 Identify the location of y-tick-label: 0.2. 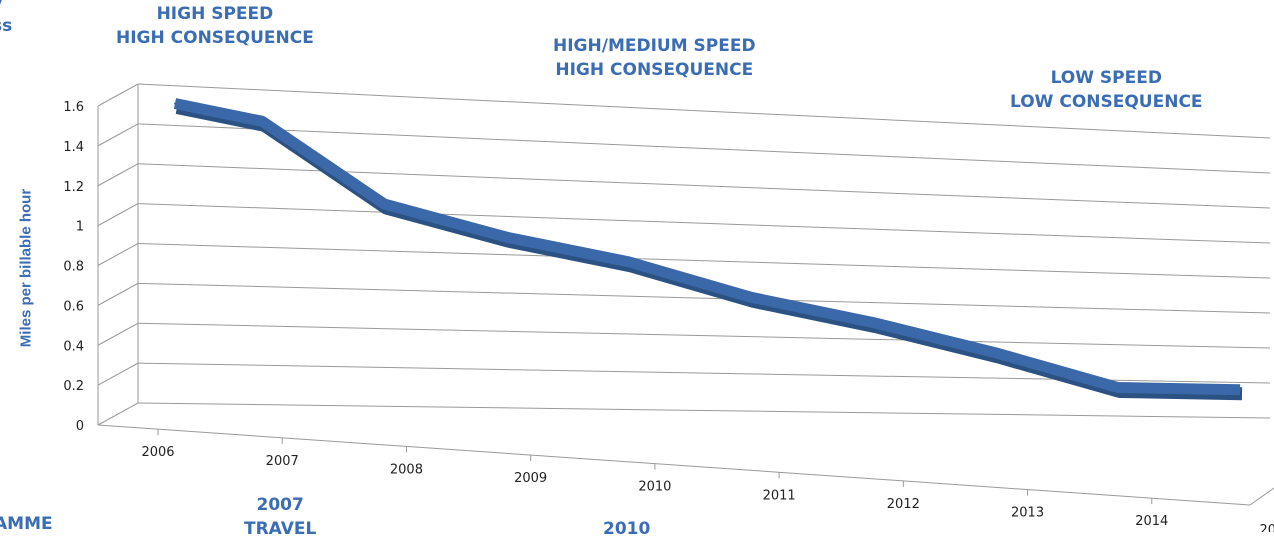
(73, 386).